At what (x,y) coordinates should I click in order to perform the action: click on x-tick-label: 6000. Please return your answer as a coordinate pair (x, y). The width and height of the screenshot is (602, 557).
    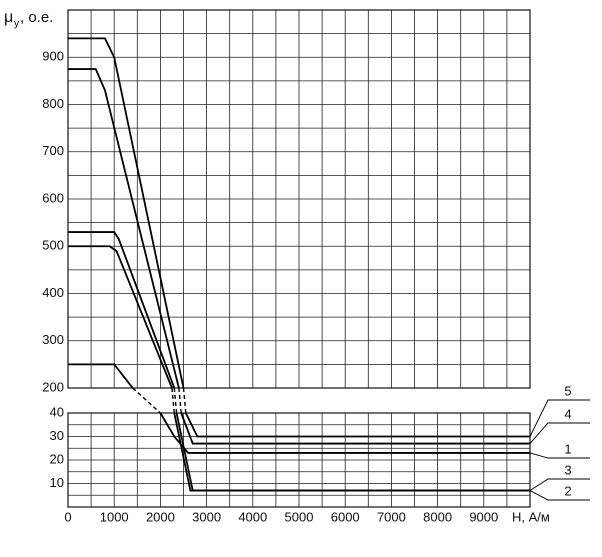
    Looking at the image, I should click on (345, 516).